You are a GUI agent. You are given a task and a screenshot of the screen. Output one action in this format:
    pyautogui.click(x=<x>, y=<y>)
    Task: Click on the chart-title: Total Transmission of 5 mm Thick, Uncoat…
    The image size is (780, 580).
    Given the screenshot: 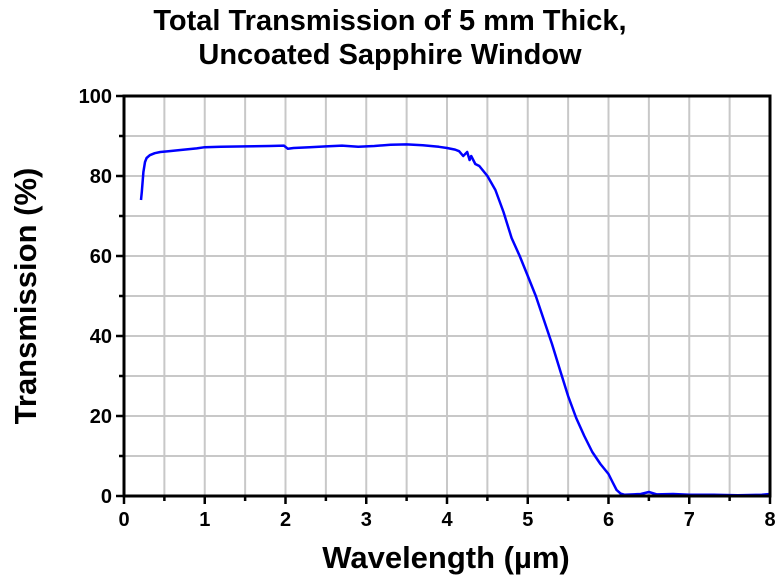 What is the action you would take?
    pyautogui.click(x=390, y=38)
    